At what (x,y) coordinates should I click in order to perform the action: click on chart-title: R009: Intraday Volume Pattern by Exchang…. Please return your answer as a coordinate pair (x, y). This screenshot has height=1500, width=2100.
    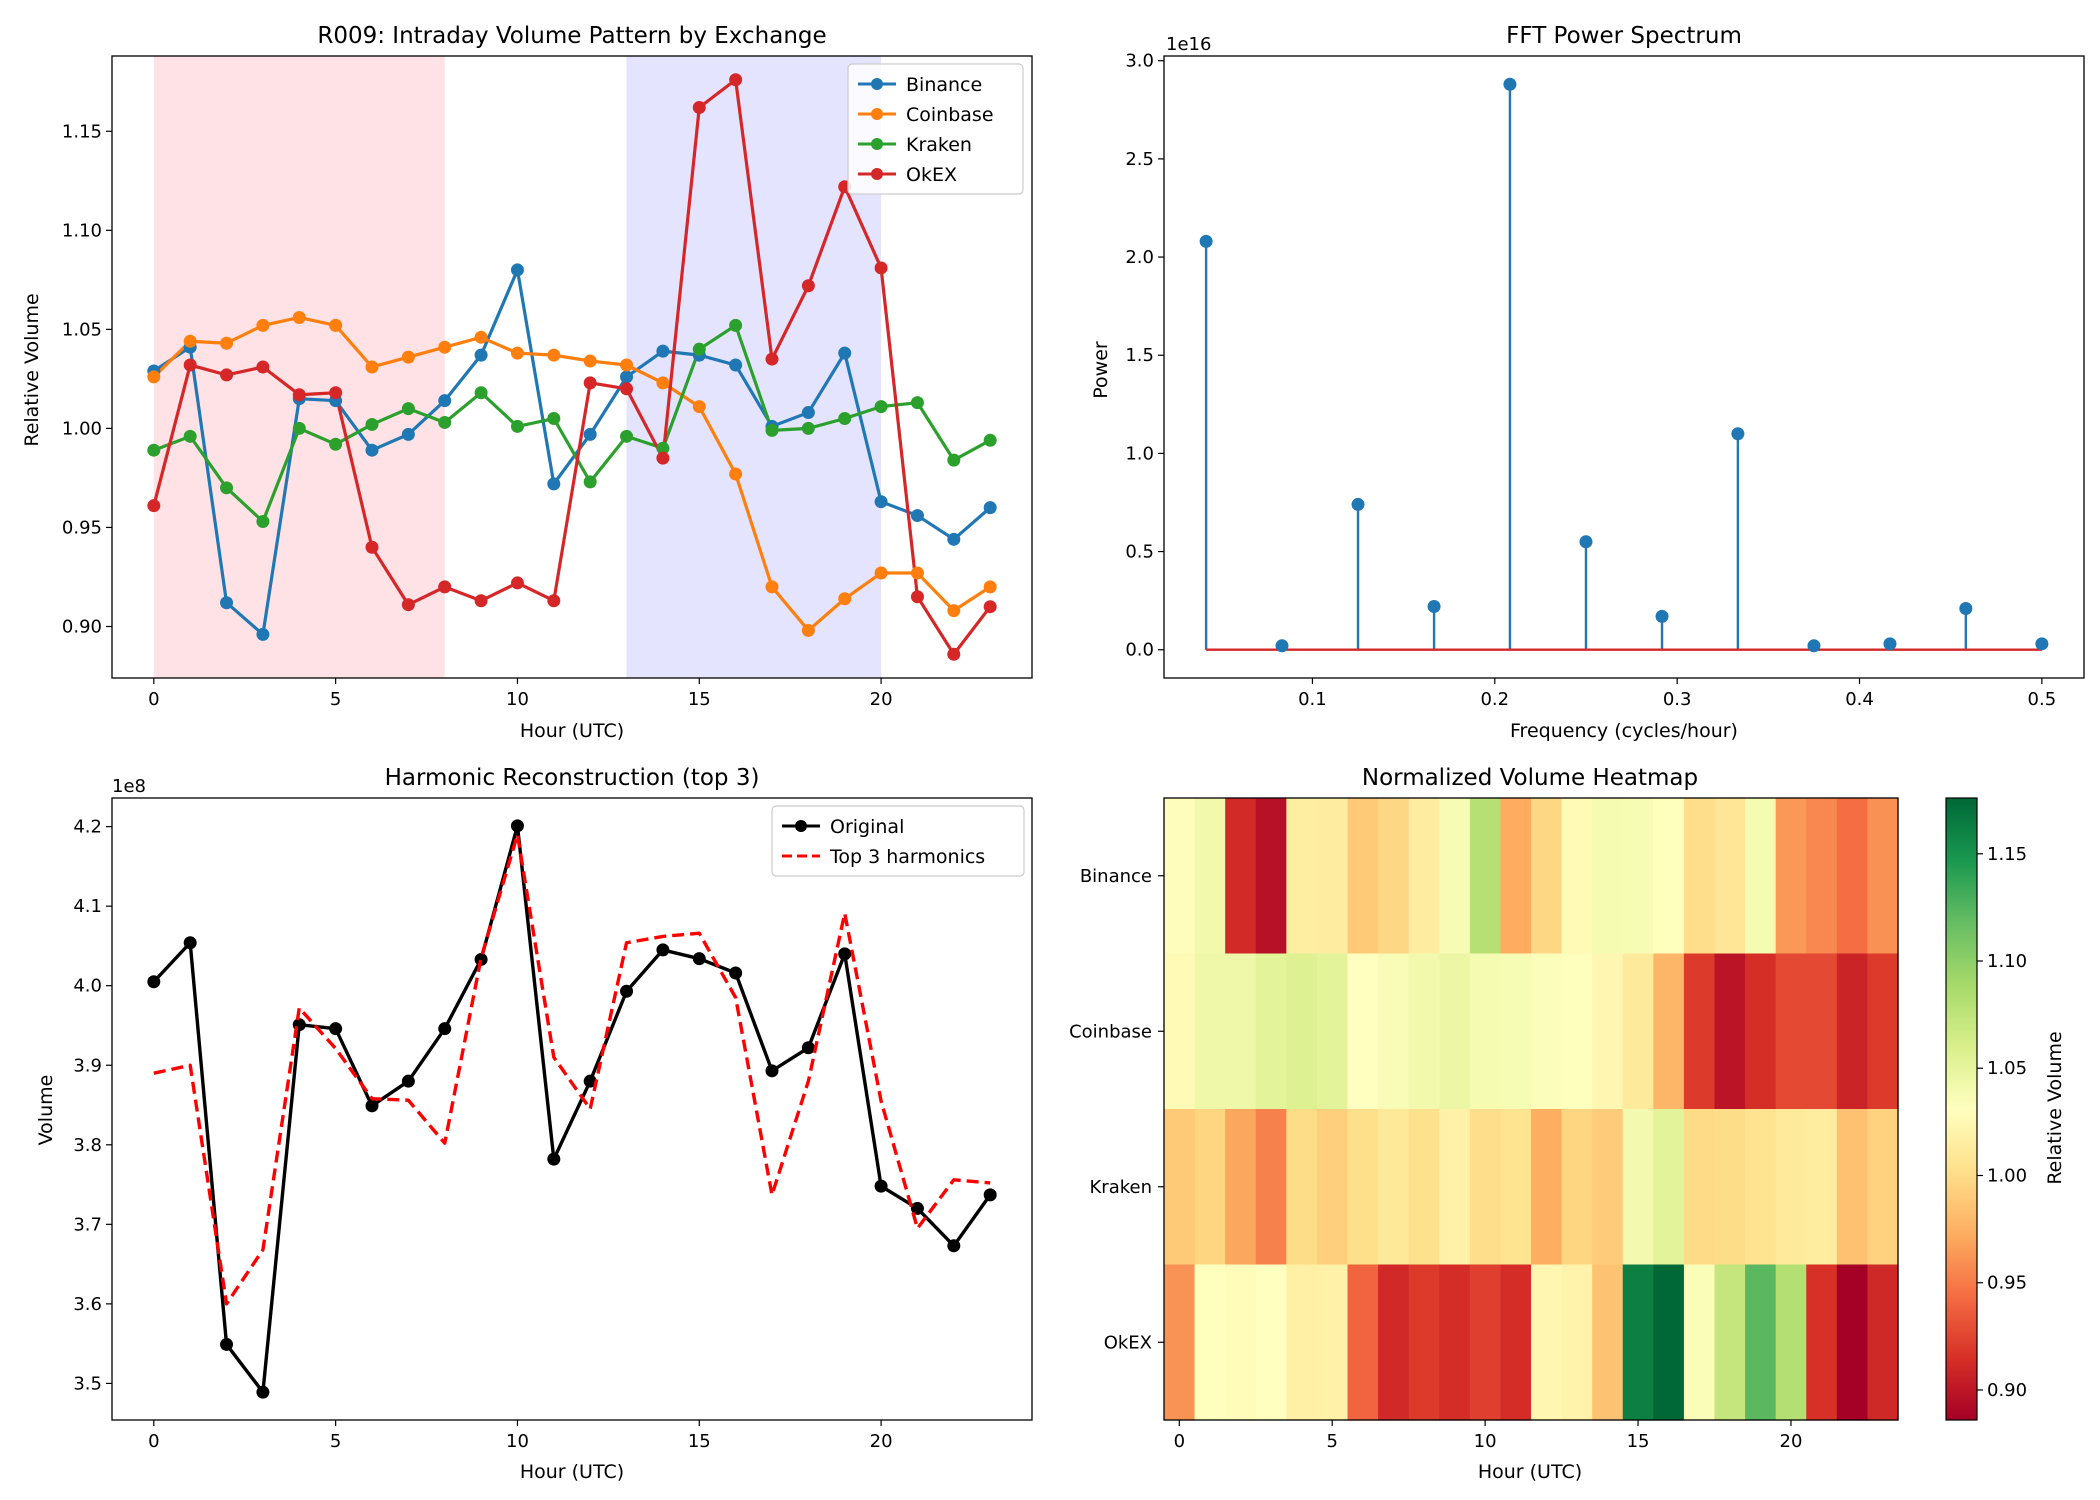
    Looking at the image, I should click on (571, 36).